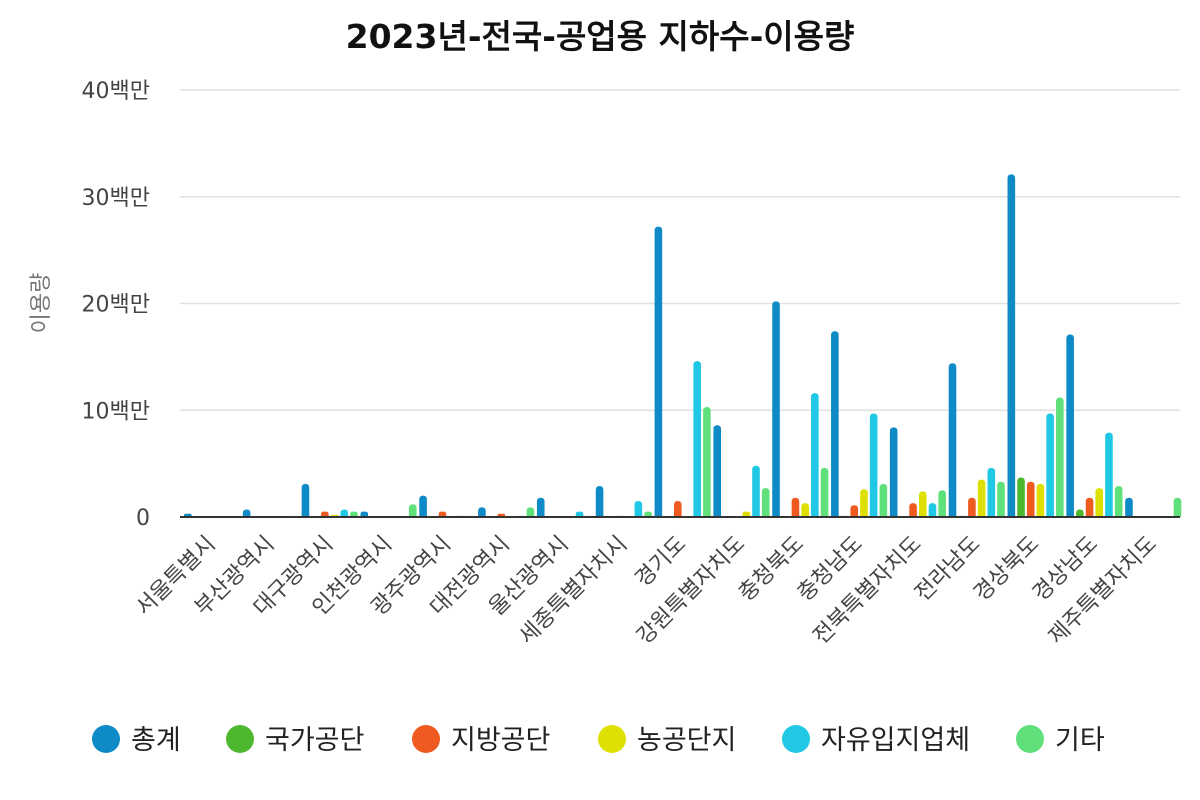 The width and height of the screenshot is (1200, 800). I want to click on x-tick-label: 경상북도, so click(1006, 569).